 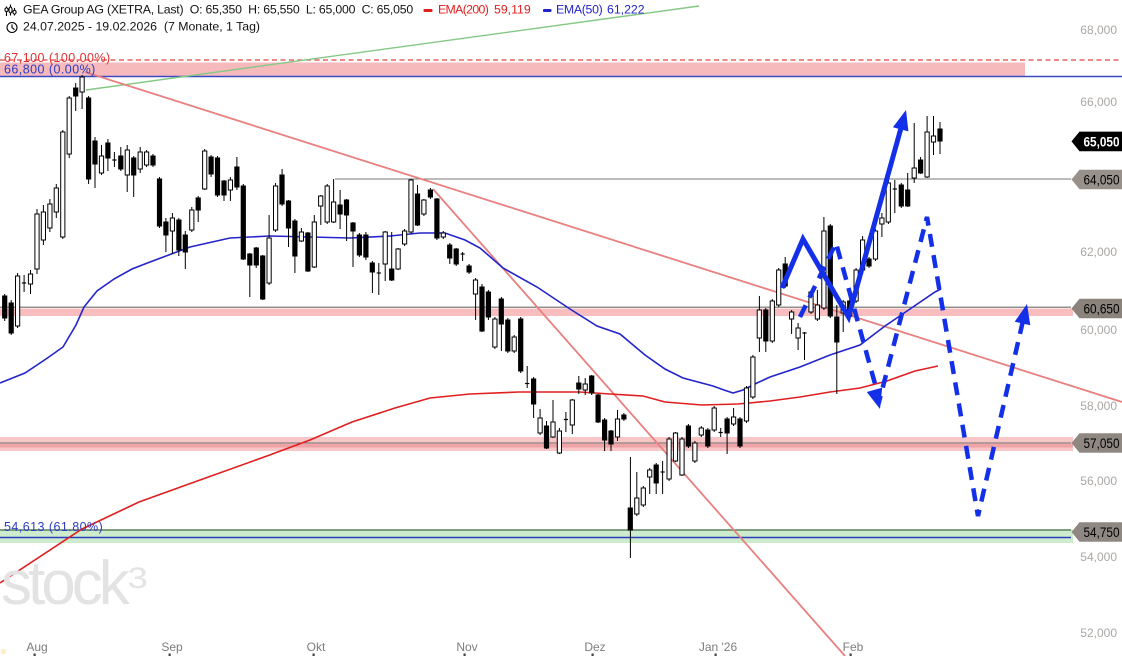 What do you see at coordinates (66, 583) in the screenshot?
I see `svg-text: stock` at bounding box center [66, 583].